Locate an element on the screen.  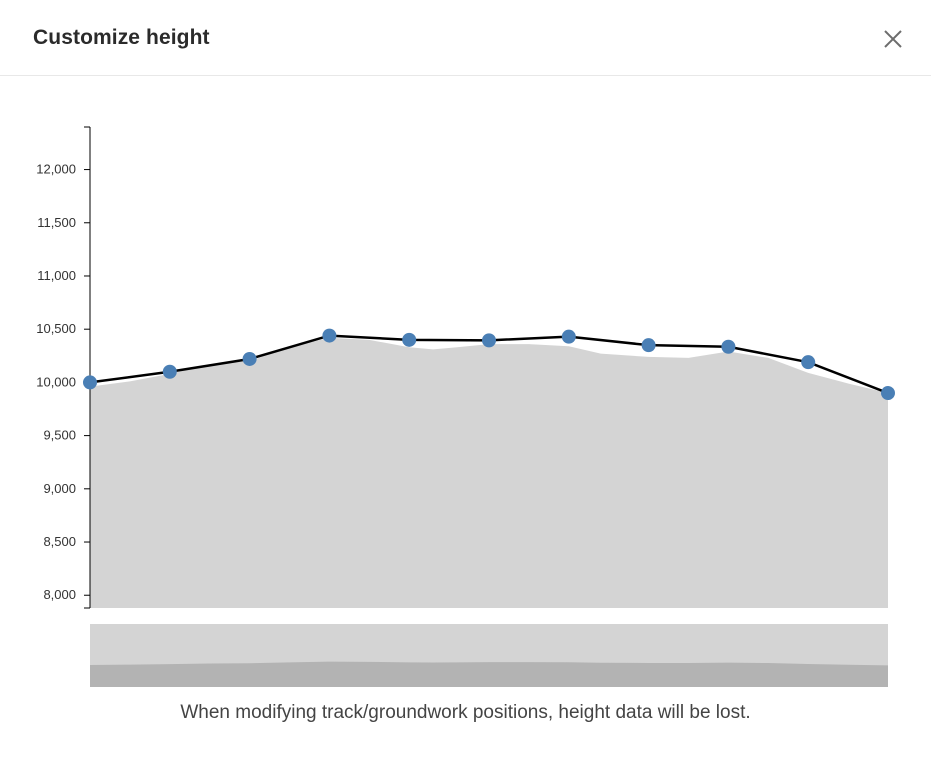
y-tick-label: 8,000 is located at coordinates (59, 594).